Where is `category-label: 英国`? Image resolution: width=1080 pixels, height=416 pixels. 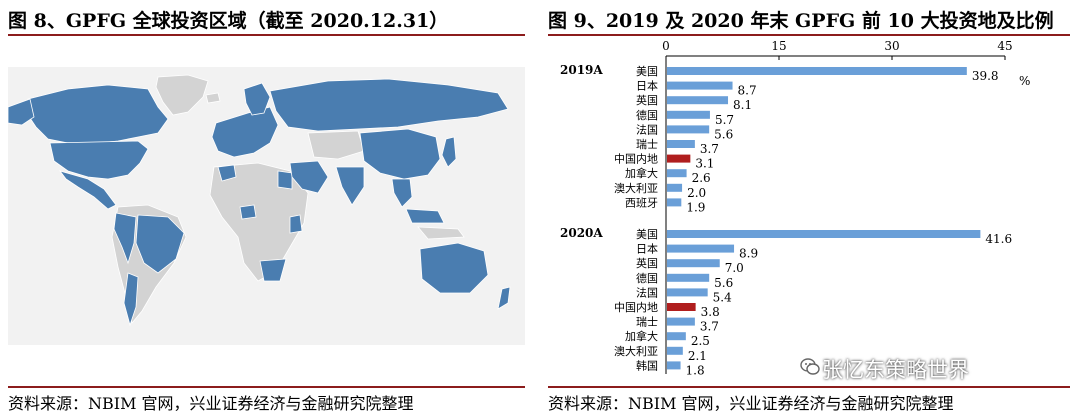
category-label: 英国 is located at coordinates (647, 263).